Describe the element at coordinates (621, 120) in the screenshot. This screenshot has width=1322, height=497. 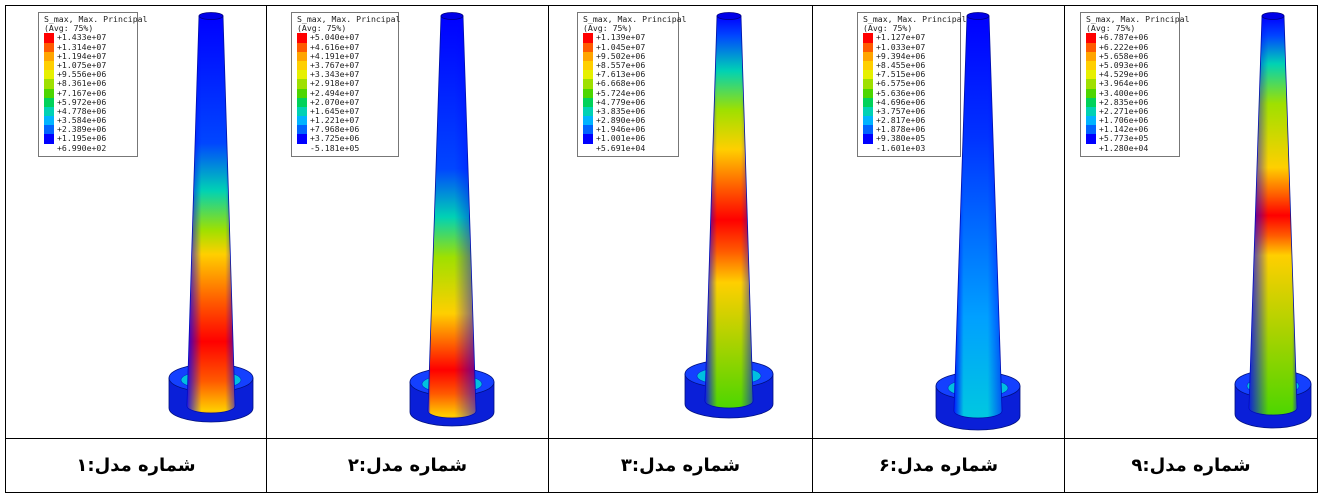
I see `legend-value: +2.890e+06` at that location.